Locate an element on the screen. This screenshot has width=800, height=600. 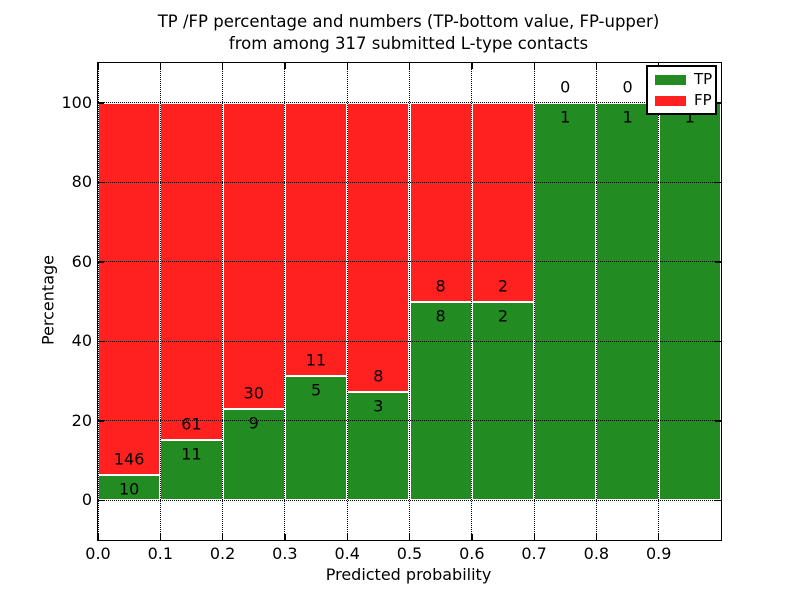
legend-entry-tp: TP is located at coordinates (683, 79).